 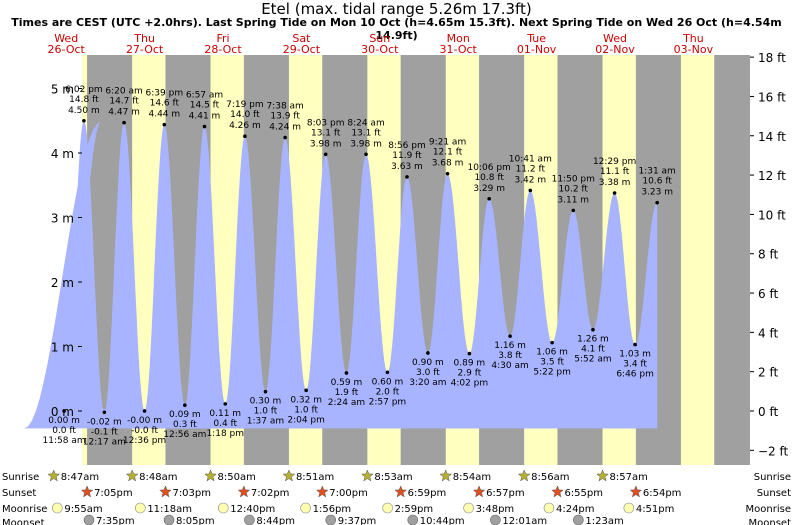 What do you see at coordinates (772, 215) in the screenshot?
I see `y-tick-label-ft: 10 ft` at bounding box center [772, 215].